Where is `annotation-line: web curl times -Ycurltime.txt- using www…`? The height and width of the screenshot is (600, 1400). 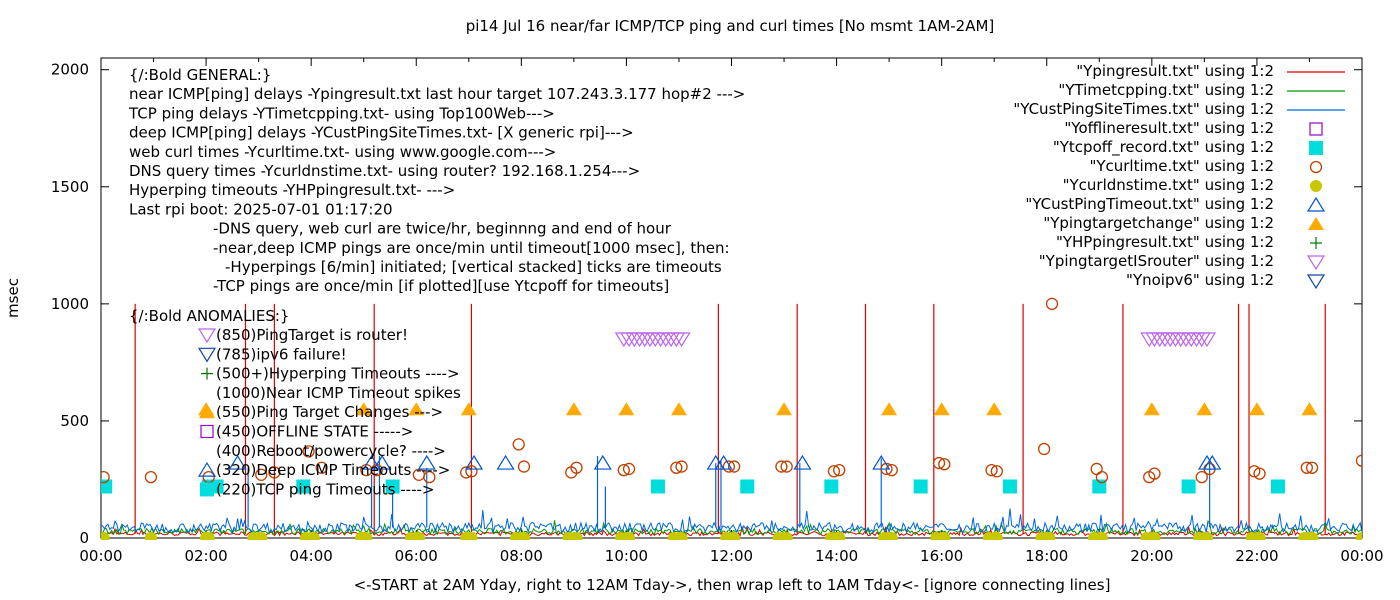 annotation-line: web curl times -Ycurltime.txt- using www… is located at coordinates (342, 152).